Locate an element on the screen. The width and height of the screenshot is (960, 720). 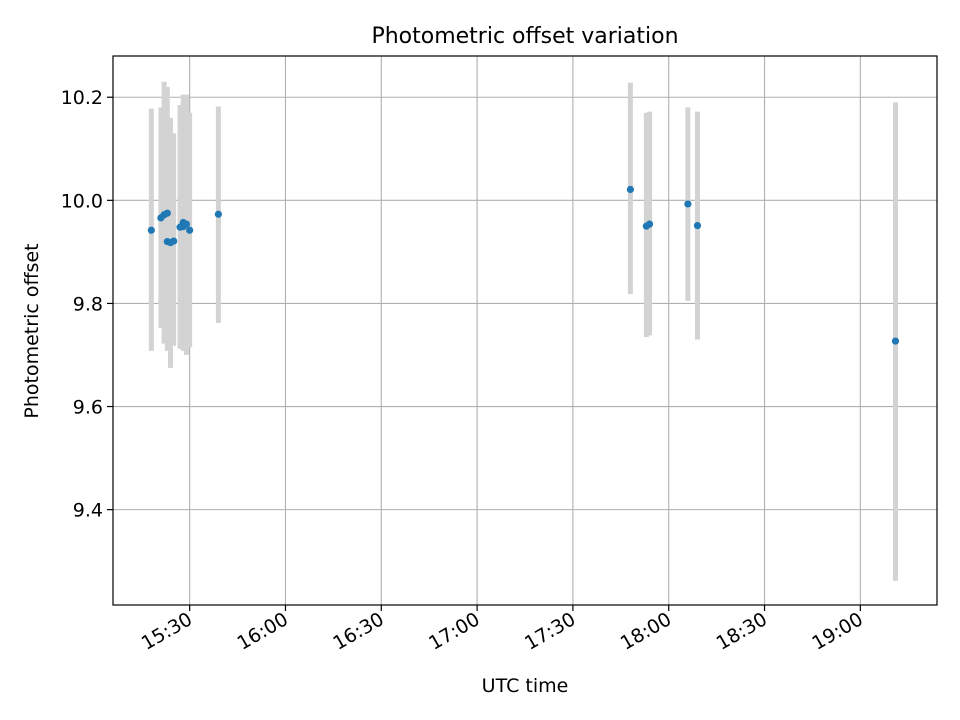
y-tick-label: 9.8 is located at coordinates (88, 304).